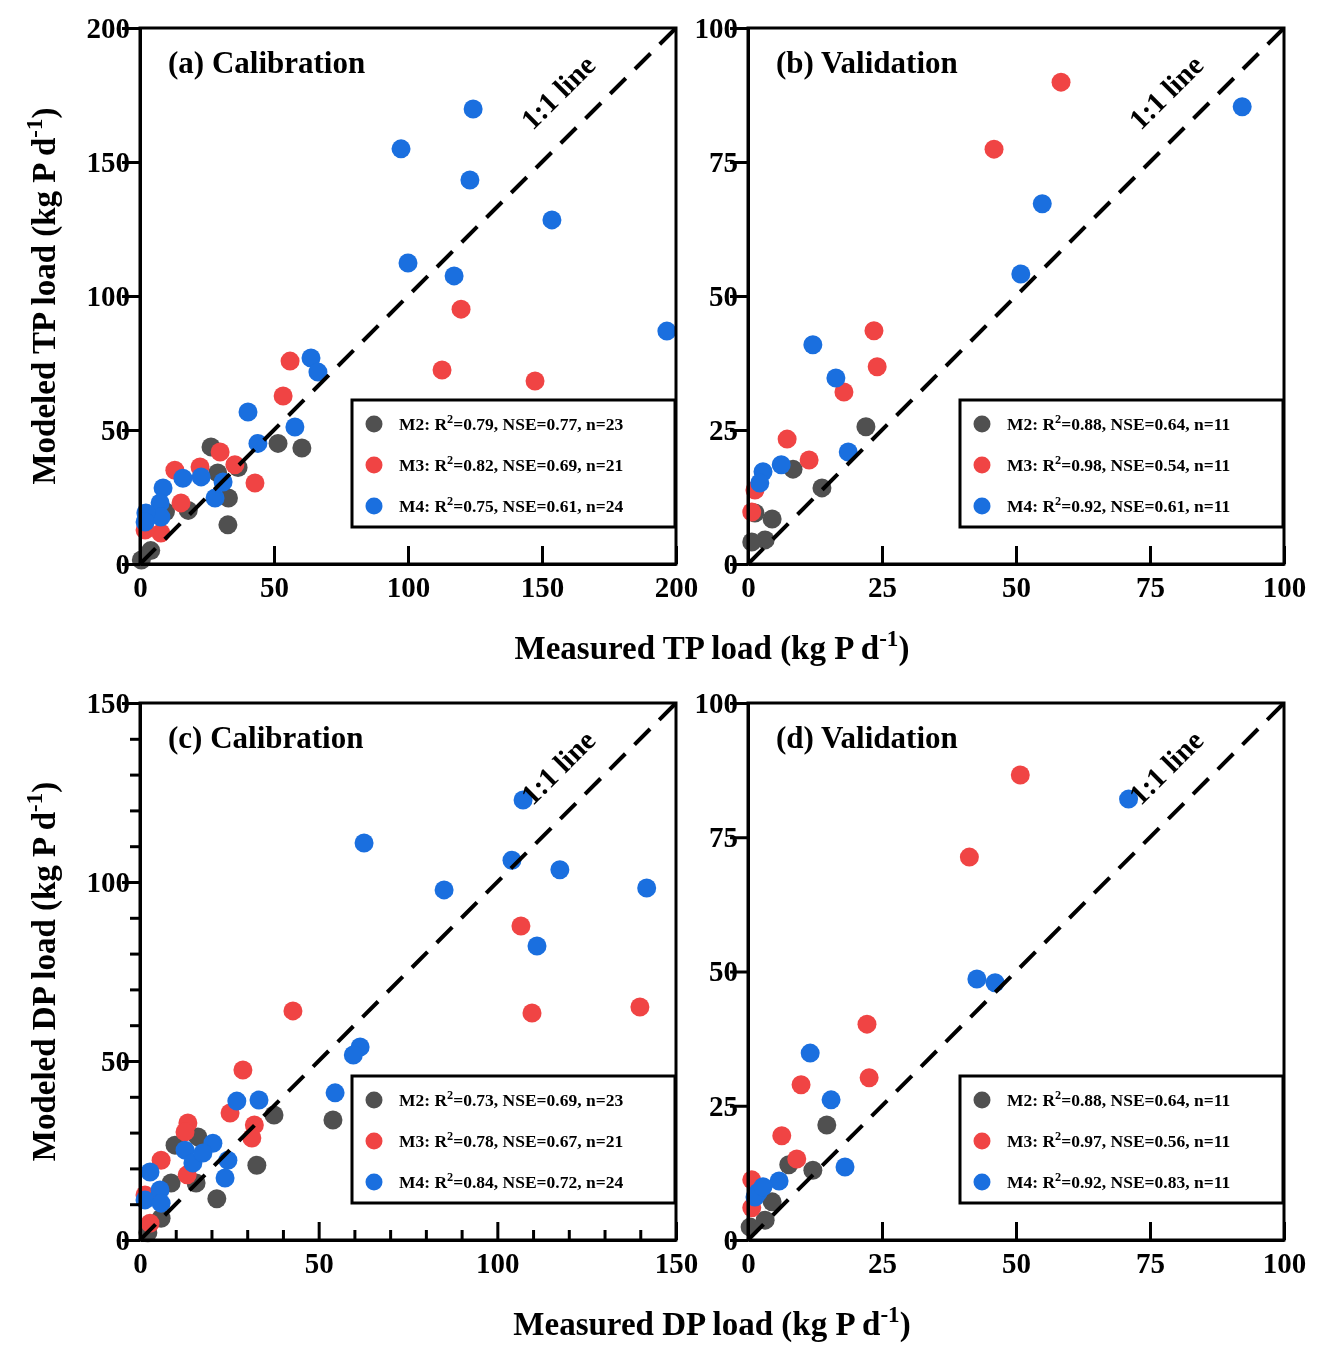 The height and width of the screenshot is (1345, 1324). What do you see at coordinates (1119, 1181) in the screenshot?
I see `legend-label: M4: R$^{2}$=0.92, NSE=0.83, n=11` at bounding box center [1119, 1181].